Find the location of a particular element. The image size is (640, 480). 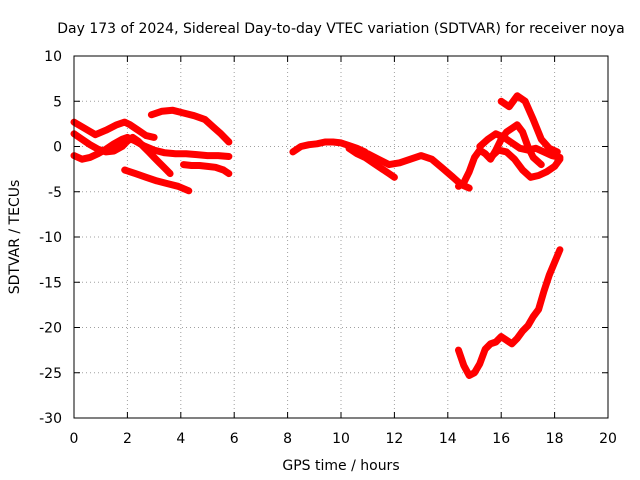

y-tick-label: 5 is located at coordinates (57, 102).